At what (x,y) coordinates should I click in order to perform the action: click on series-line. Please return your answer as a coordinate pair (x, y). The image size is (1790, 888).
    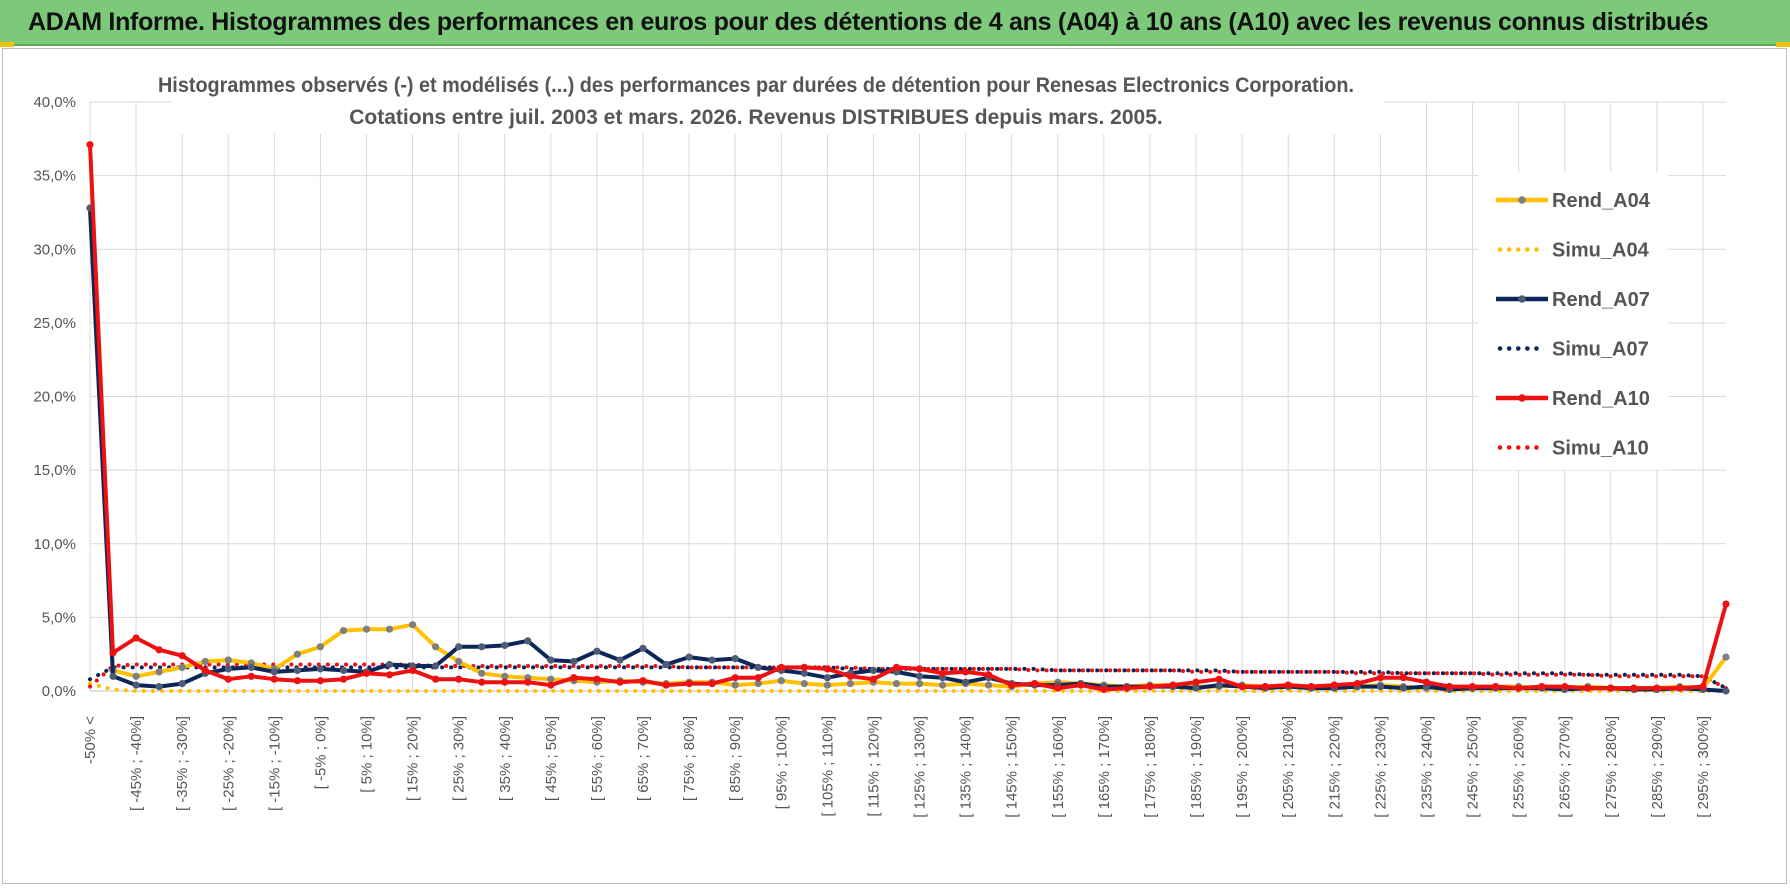
    Looking at the image, I should click on (908, 676).